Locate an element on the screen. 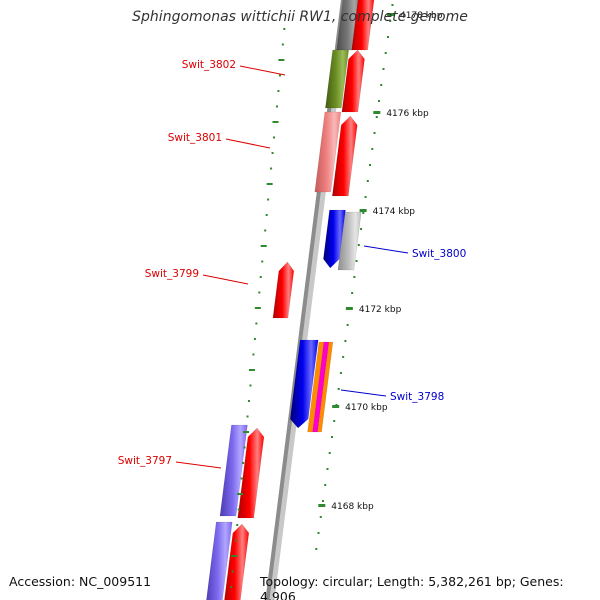 The width and height of the screenshot is (600, 600). gene-label: Swit_3800 is located at coordinates (439, 254).